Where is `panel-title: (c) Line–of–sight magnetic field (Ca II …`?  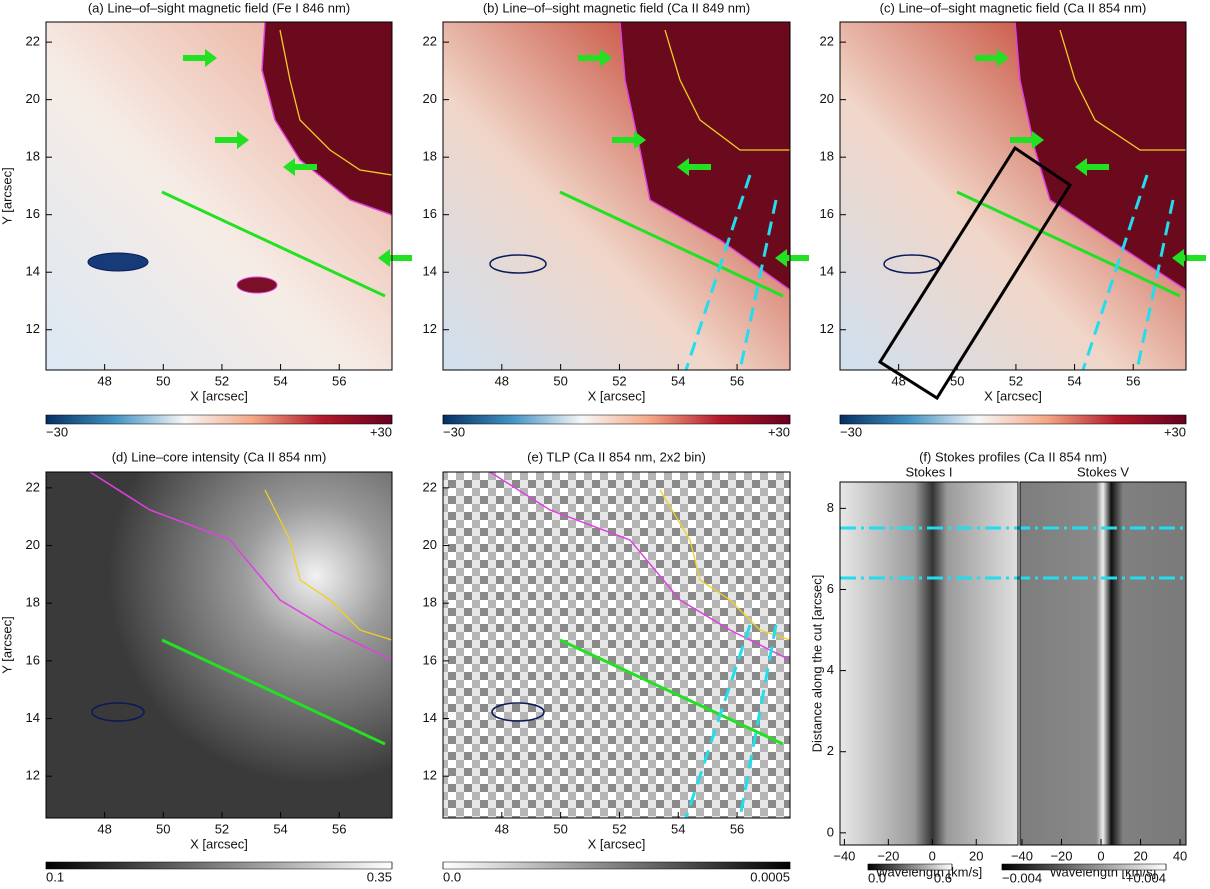 panel-title: (c) Line–of–sight magnetic field (Ca II … is located at coordinates (1013, 7).